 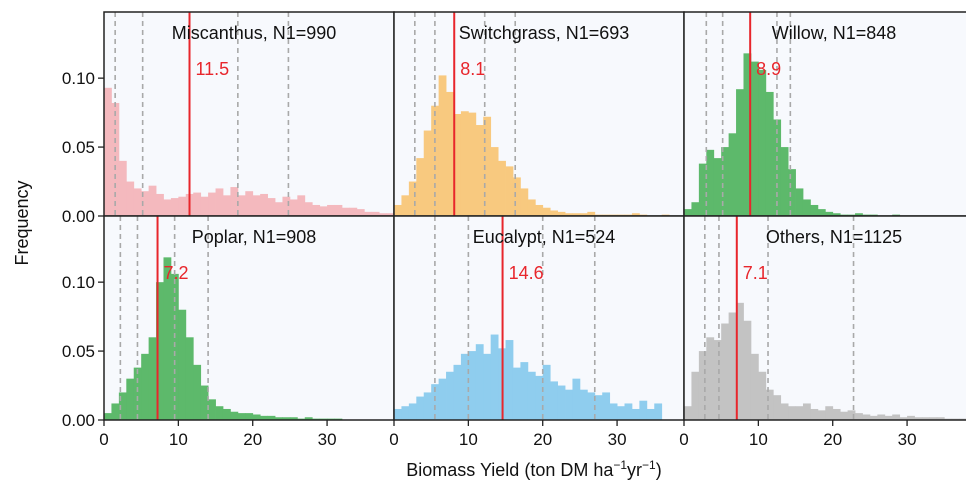 I want to click on panel-title: Others, N1=1125, so click(x=834, y=237).